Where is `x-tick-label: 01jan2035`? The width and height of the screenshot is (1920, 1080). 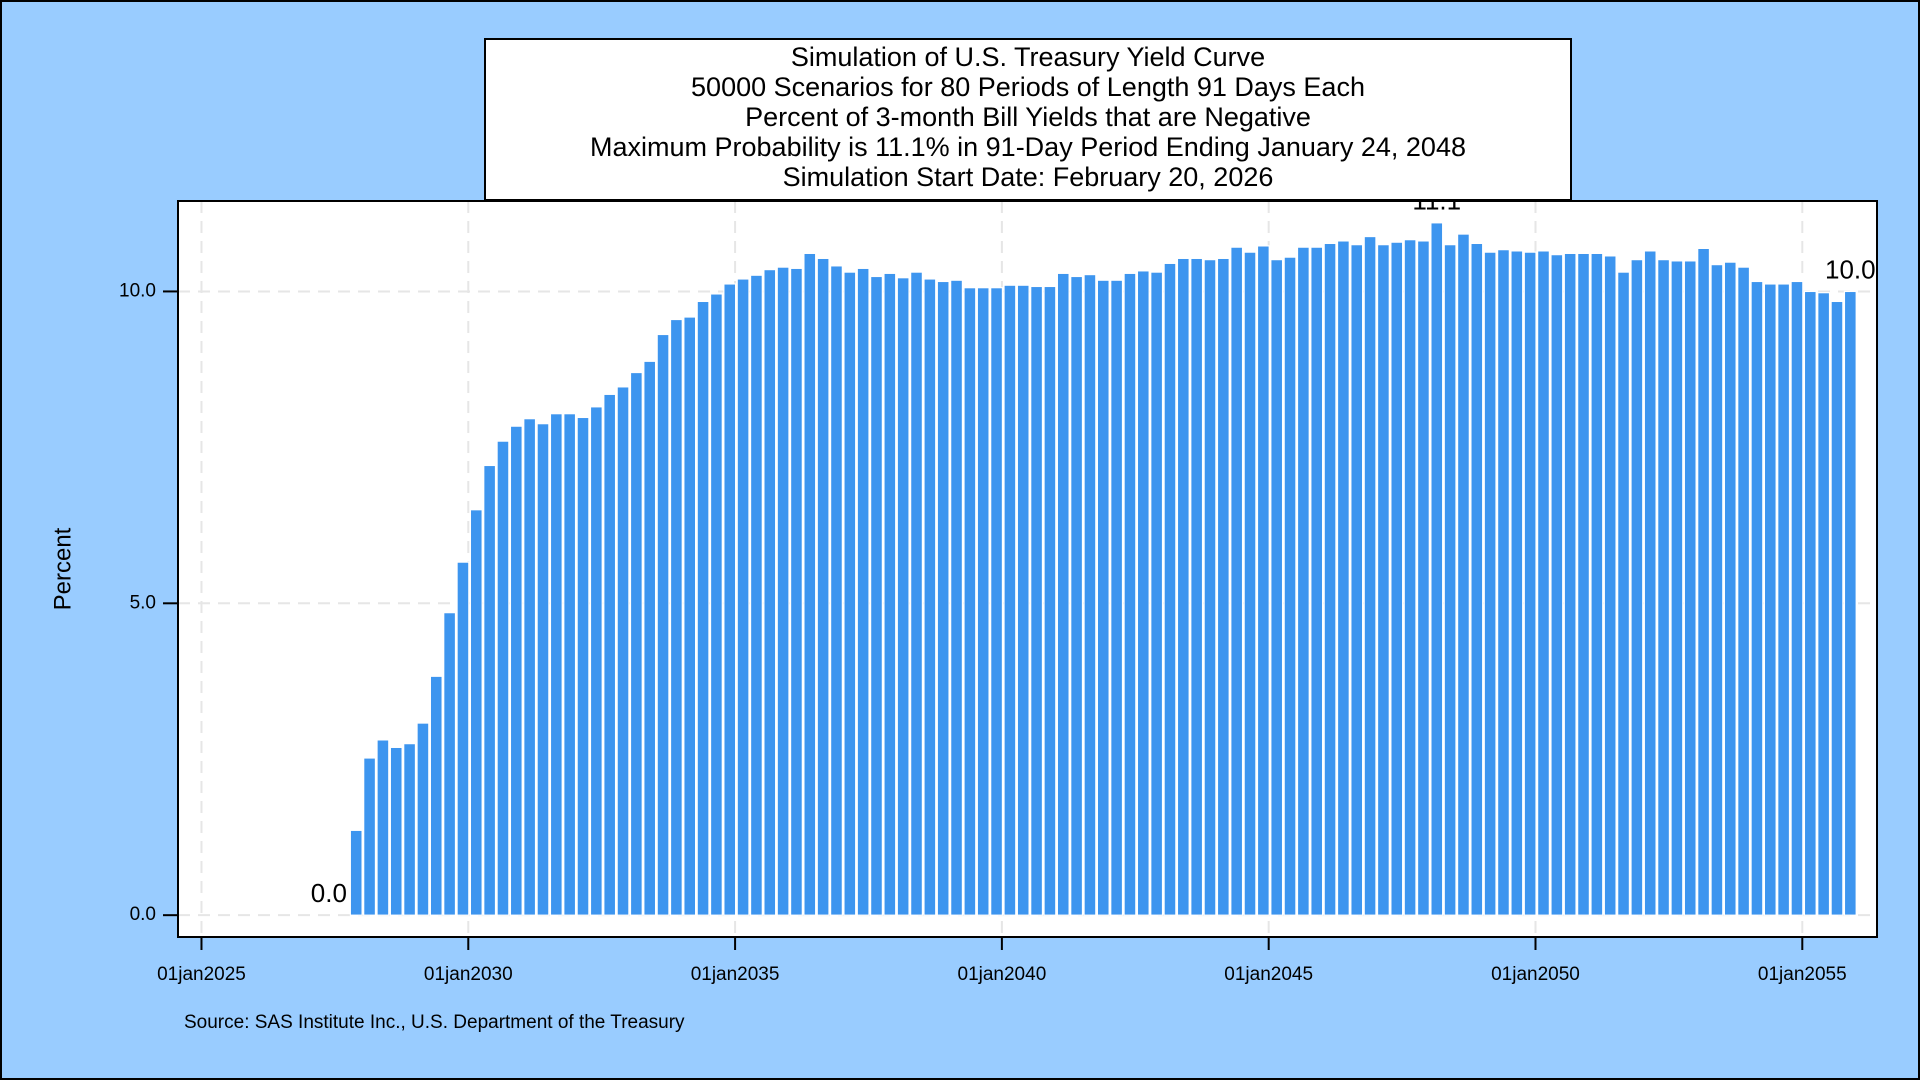
x-tick-label: 01jan2035 is located at coordinates (735, 974).